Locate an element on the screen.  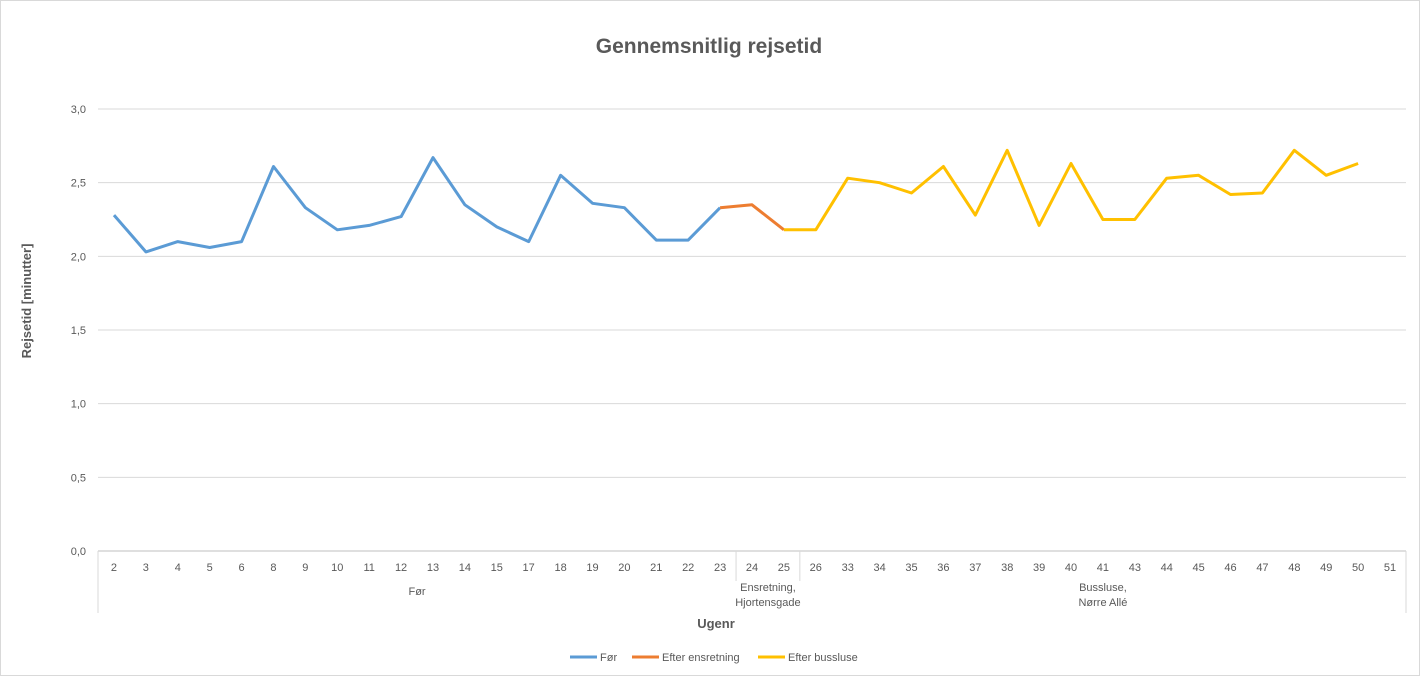
x-tick-label: 39 is located at coordinates (1039, 568).